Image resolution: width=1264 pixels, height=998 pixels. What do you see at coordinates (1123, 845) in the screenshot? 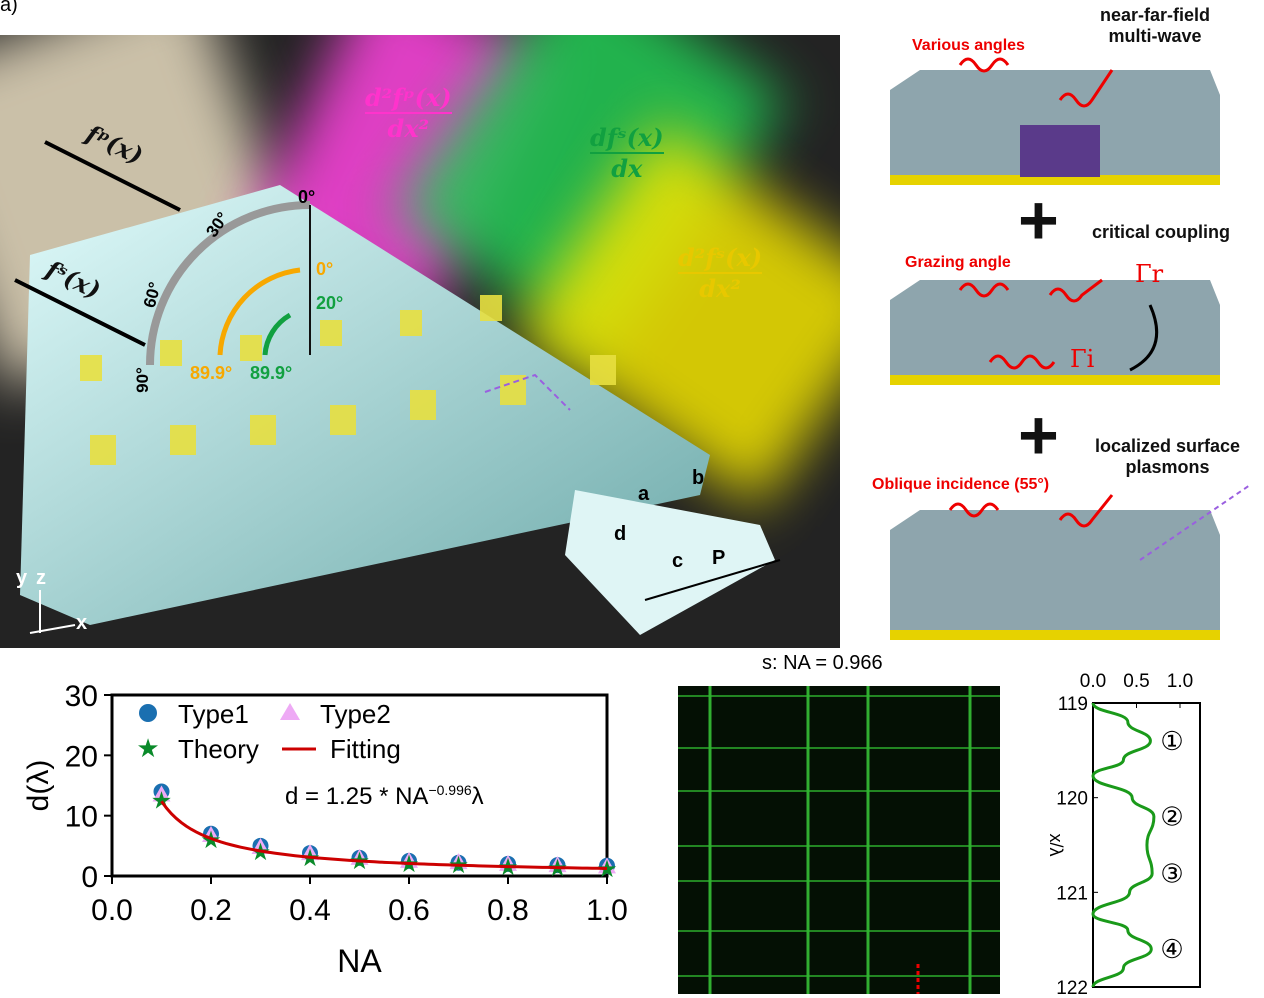
I see `intensity-curve` at bounding box center [1123, 845].